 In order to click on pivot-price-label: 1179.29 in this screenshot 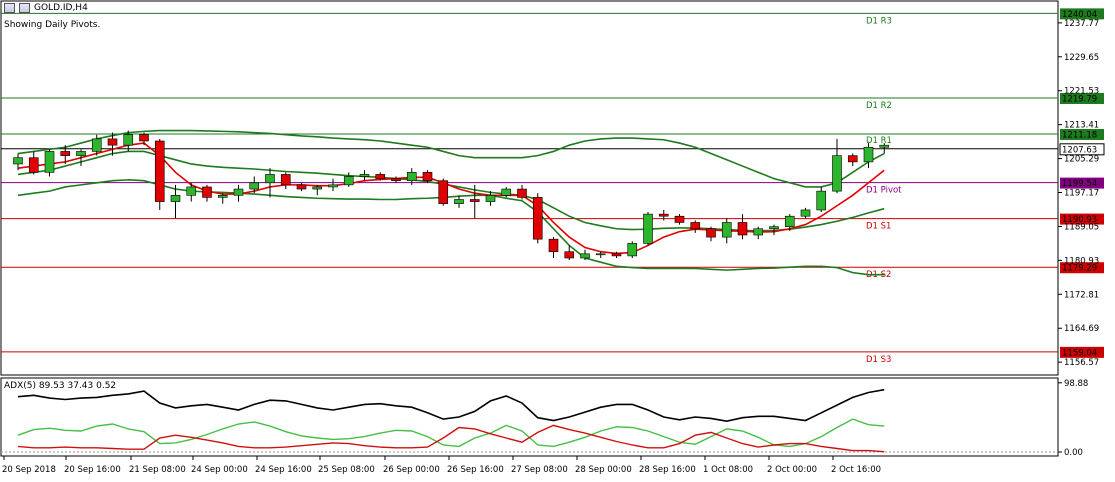, I will do `click(1079, 269)`.